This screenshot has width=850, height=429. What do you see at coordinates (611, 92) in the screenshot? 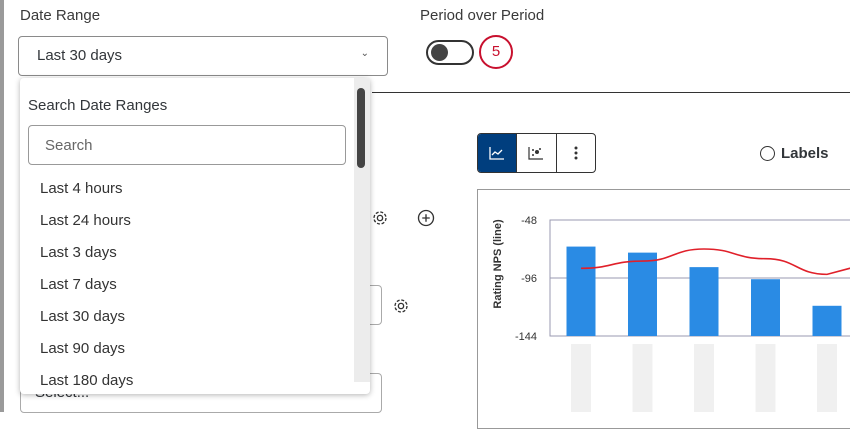
I see `divider` at bounding box center [611, 92].